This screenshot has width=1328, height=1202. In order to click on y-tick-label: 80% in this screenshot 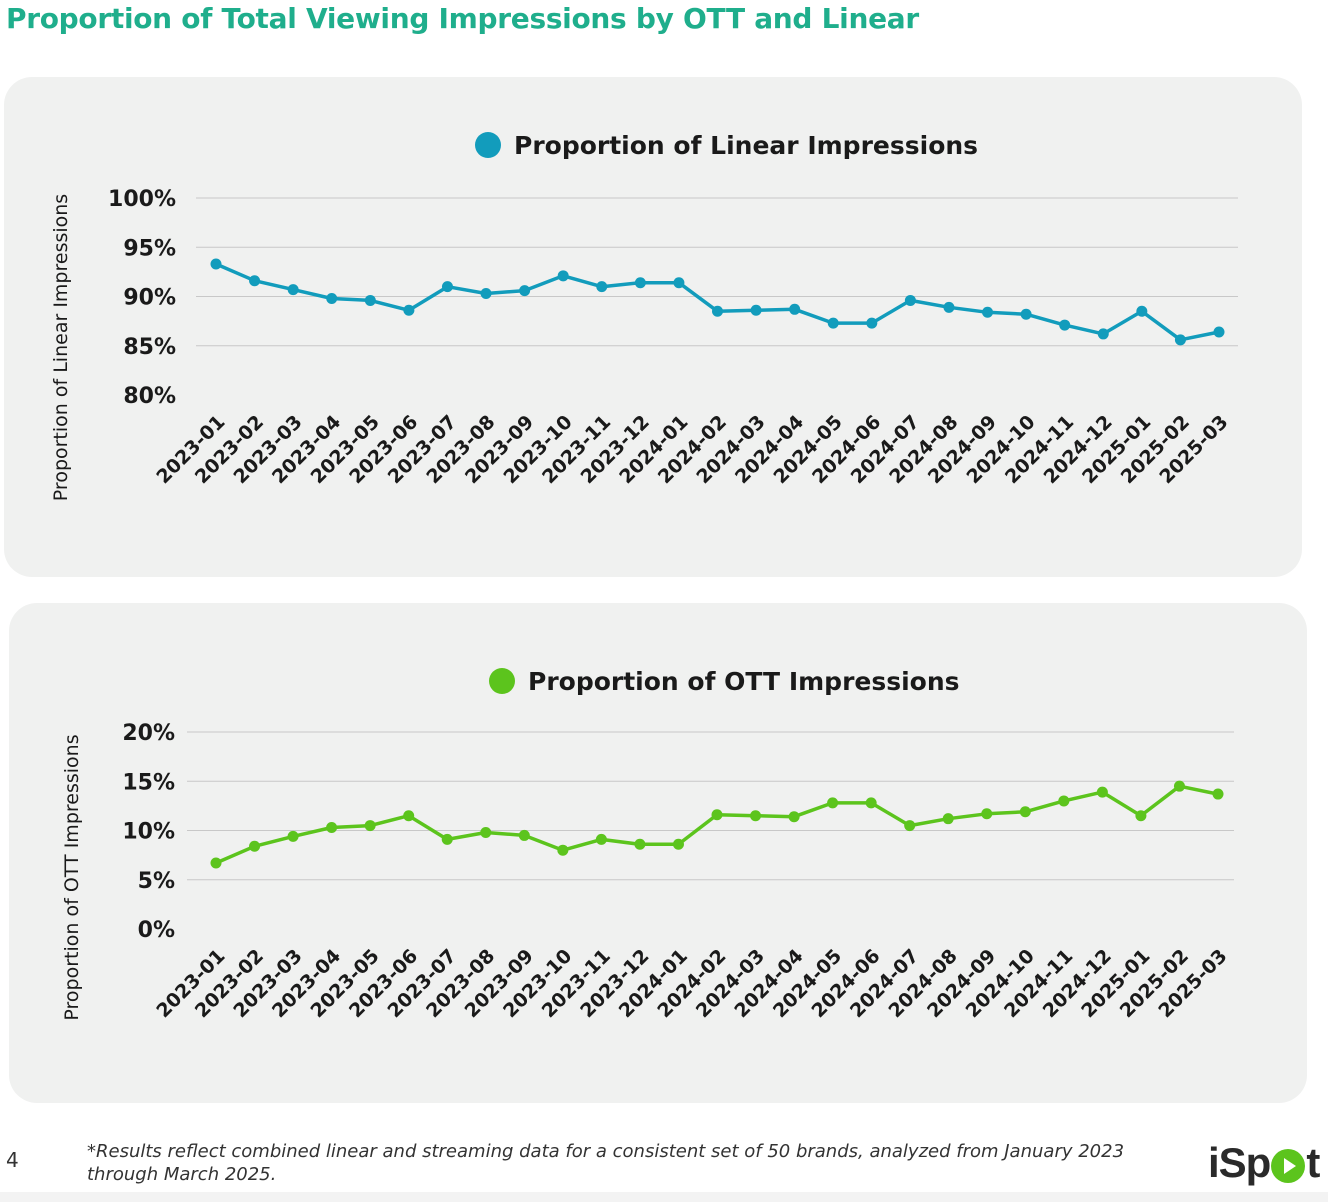, I will do `click(149, 396)`.